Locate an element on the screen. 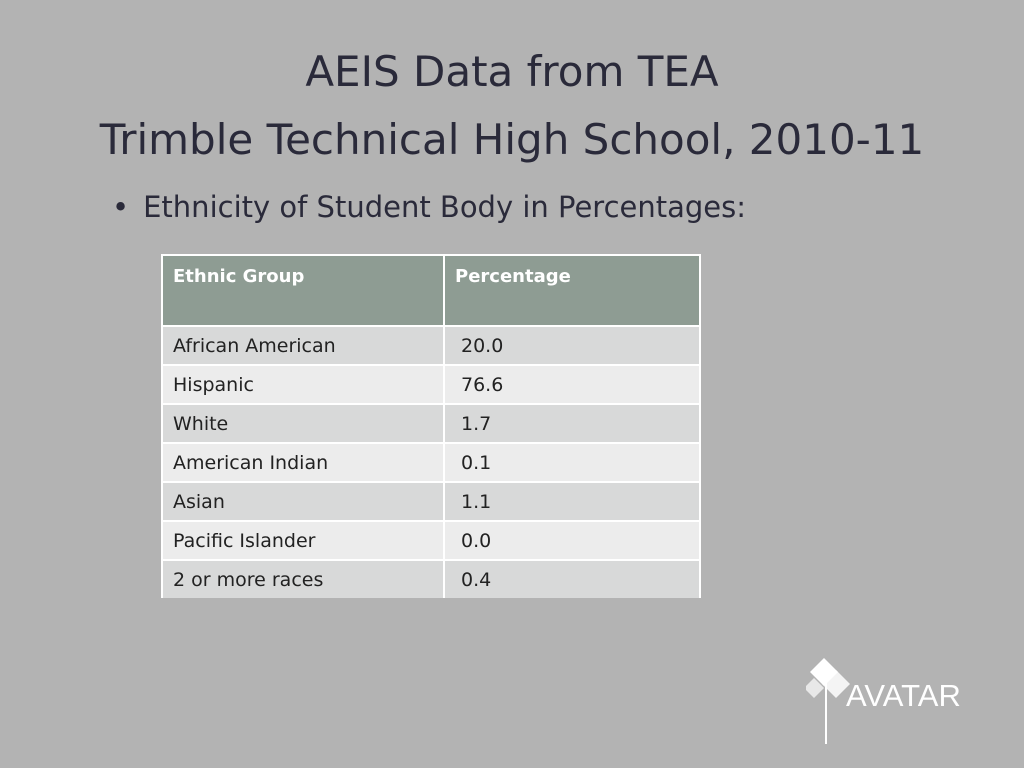  group-cell: American Indian is located at coordinates (303, 462).